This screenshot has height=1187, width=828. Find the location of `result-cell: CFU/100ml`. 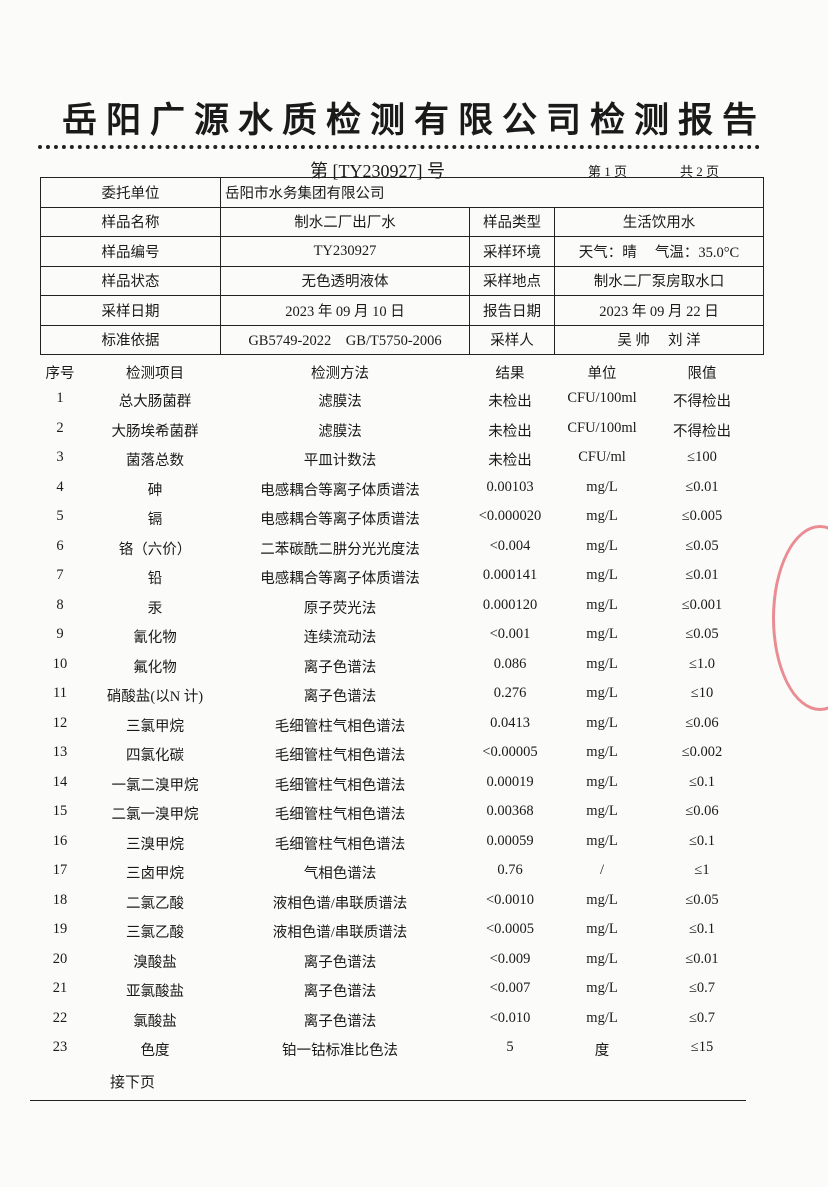

result-cell: CFU/100ml is located at coordinates (602, 427).